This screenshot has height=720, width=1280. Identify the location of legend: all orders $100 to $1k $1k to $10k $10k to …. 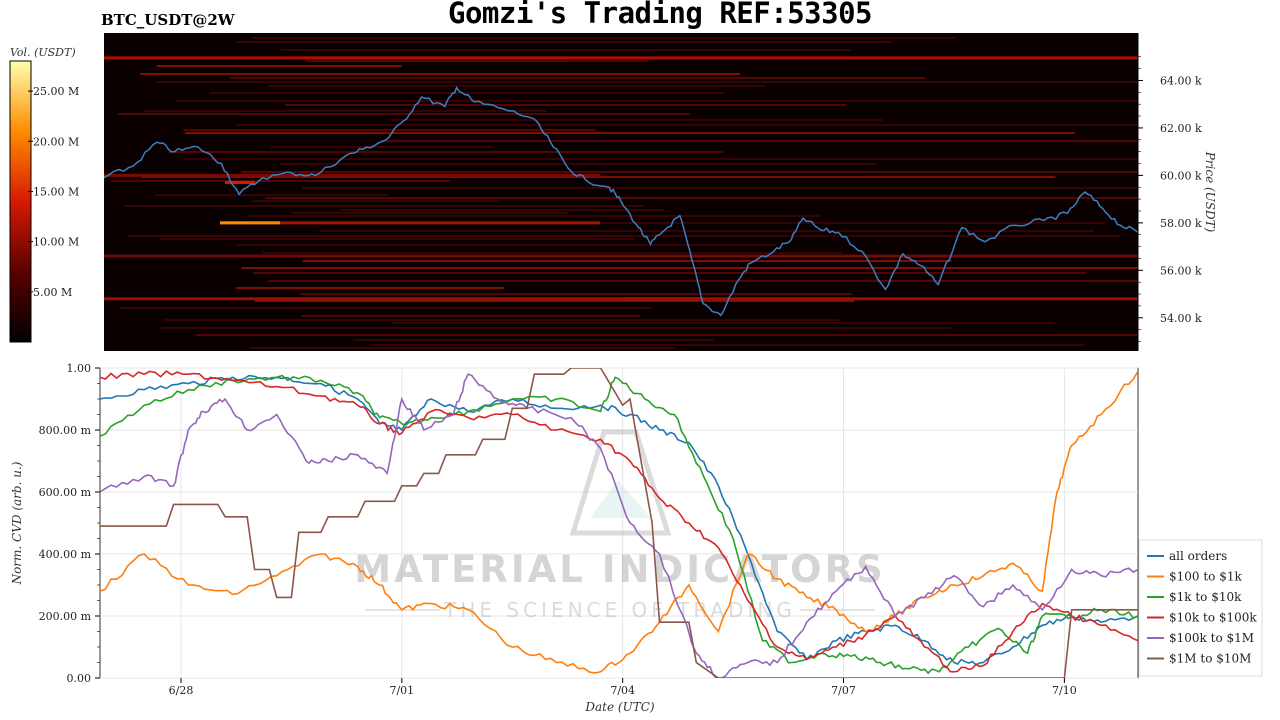
(1200, 608).